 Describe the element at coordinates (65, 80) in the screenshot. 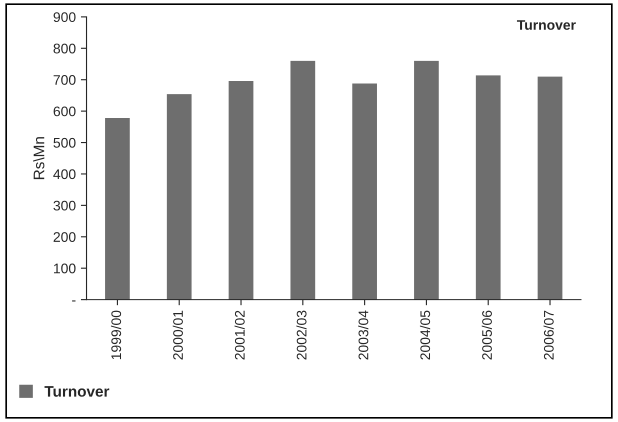

I see `y-tick-label: 700` at that location.